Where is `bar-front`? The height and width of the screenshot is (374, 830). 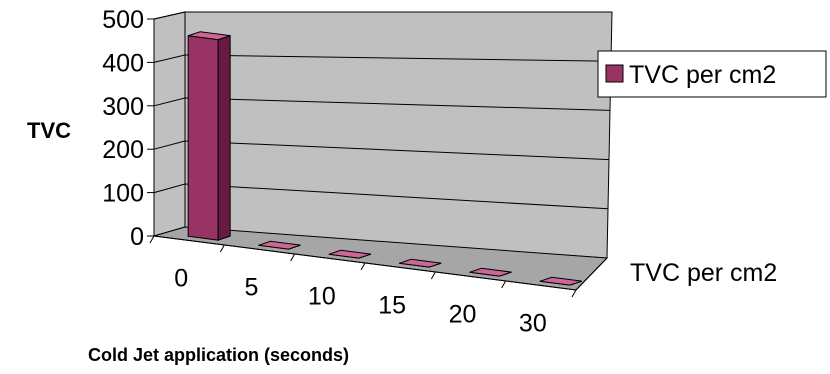 bar-front is located at coordinates (203, 138).